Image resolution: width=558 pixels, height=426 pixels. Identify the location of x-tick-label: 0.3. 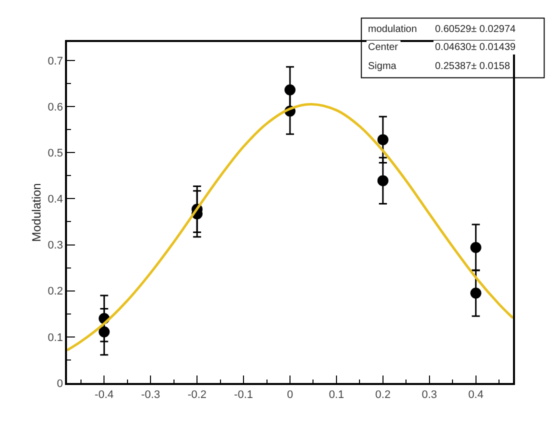
(430, 394).